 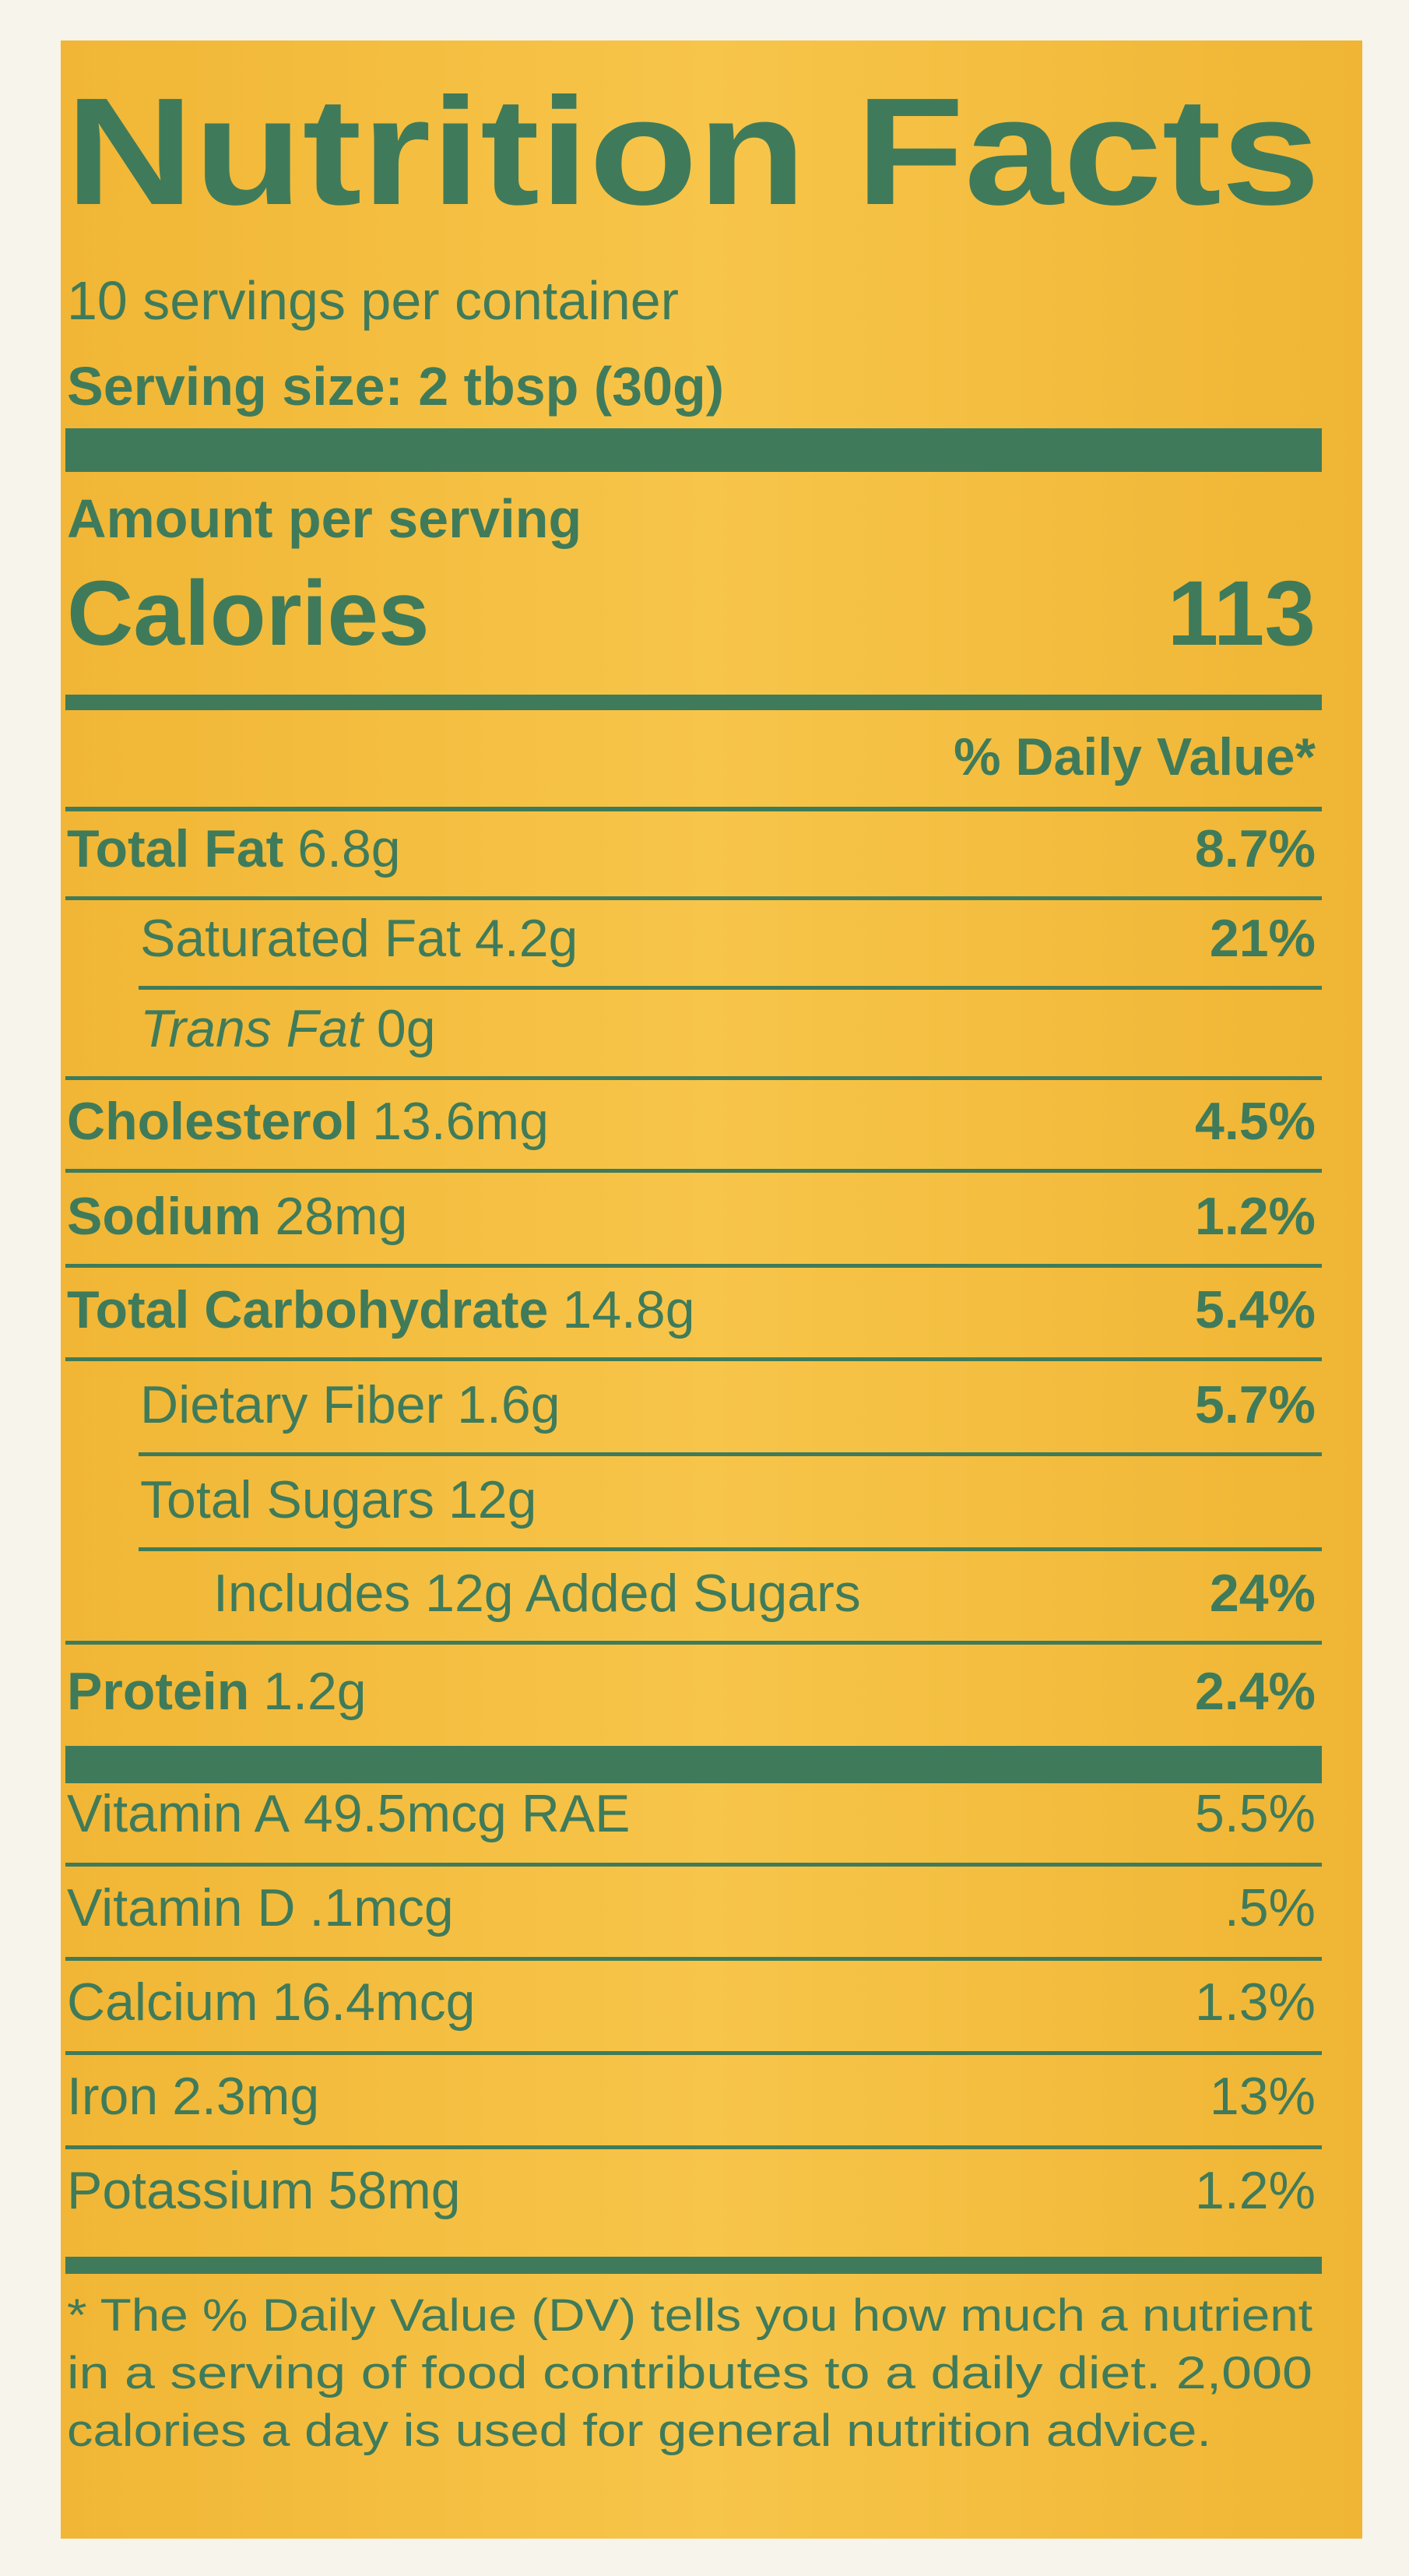 I want to click on vitamin-name: Vitamin D, so click(x=181, y=1907).